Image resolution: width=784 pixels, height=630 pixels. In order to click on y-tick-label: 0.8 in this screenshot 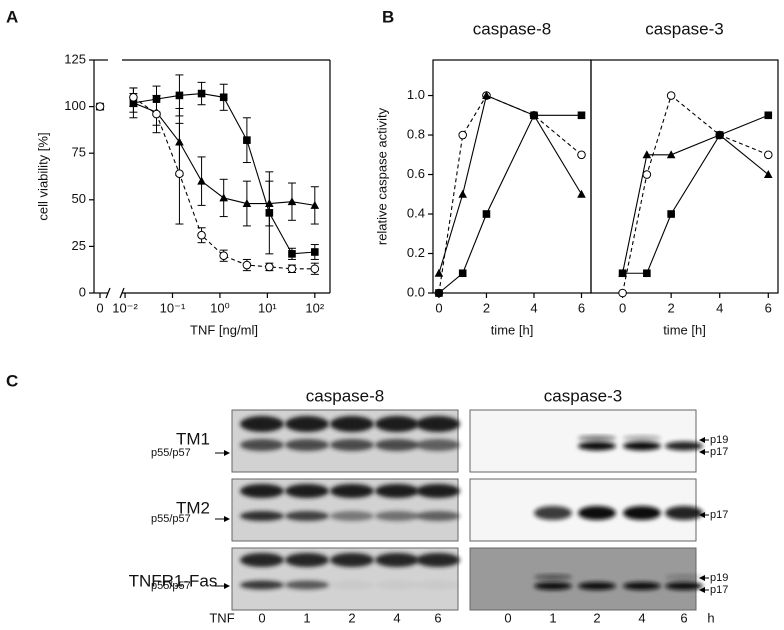, I will do `click(416, 133)`.